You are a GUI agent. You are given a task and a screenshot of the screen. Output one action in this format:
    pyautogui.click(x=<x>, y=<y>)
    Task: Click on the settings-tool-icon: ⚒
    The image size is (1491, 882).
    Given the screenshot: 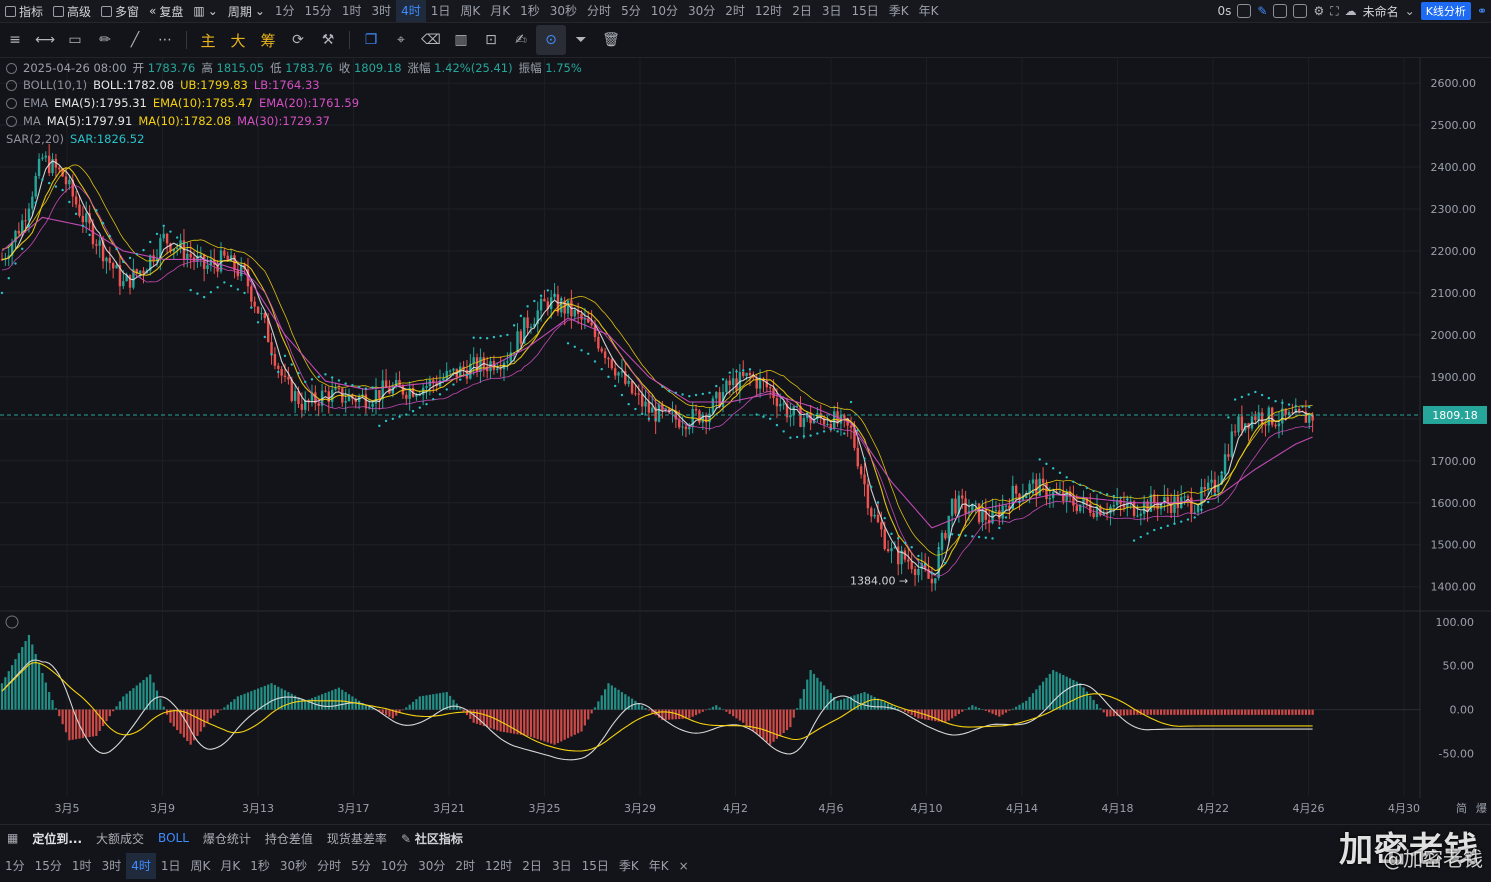 What is the action you would take?
    pyautogui.click(x=328, y=40)
    